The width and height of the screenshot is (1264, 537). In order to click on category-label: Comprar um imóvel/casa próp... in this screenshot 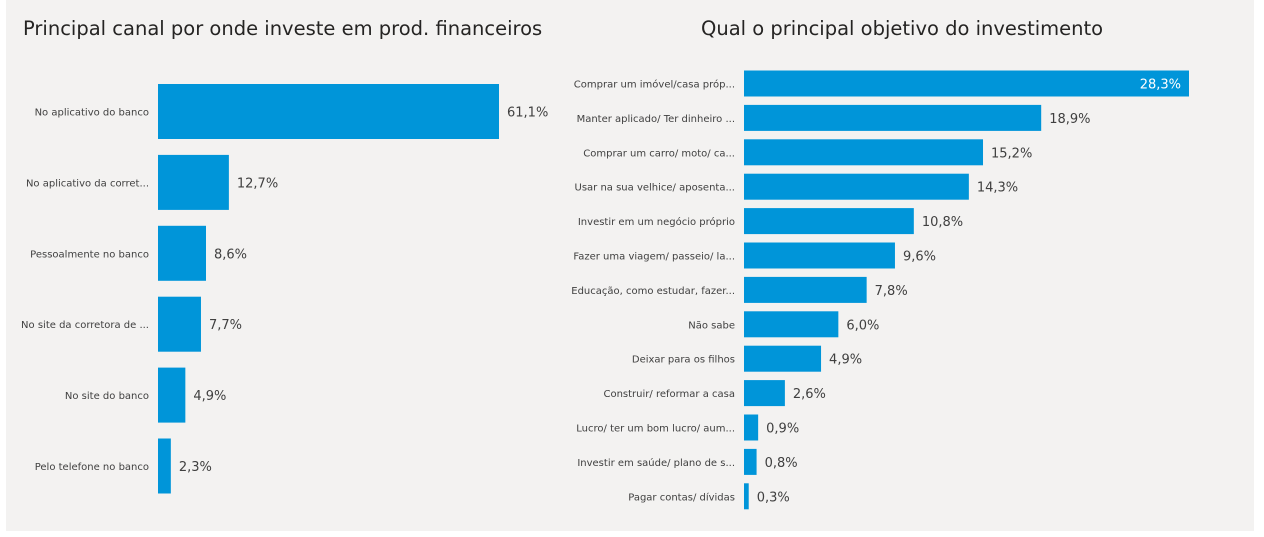, I will do `click(654, 85)`.